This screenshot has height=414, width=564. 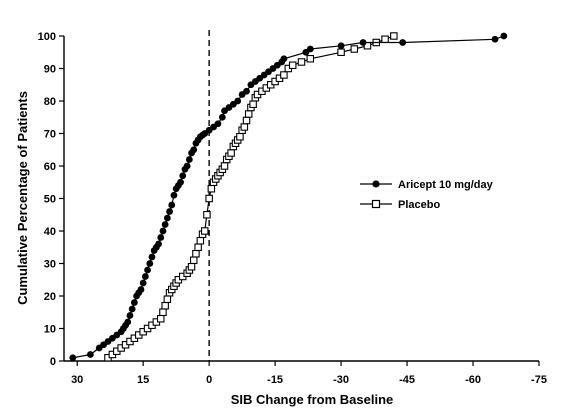 I want to click on x-tick-label: 15, so click(x=143, y=380).